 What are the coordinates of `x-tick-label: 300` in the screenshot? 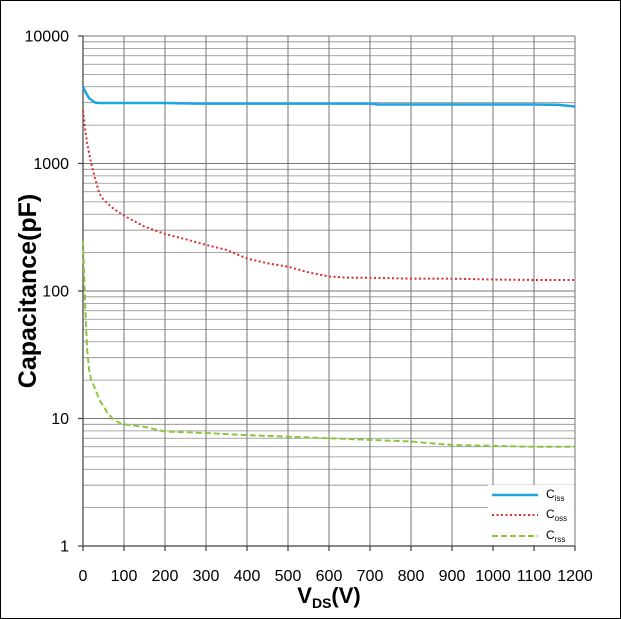 It's located at (206, 576).